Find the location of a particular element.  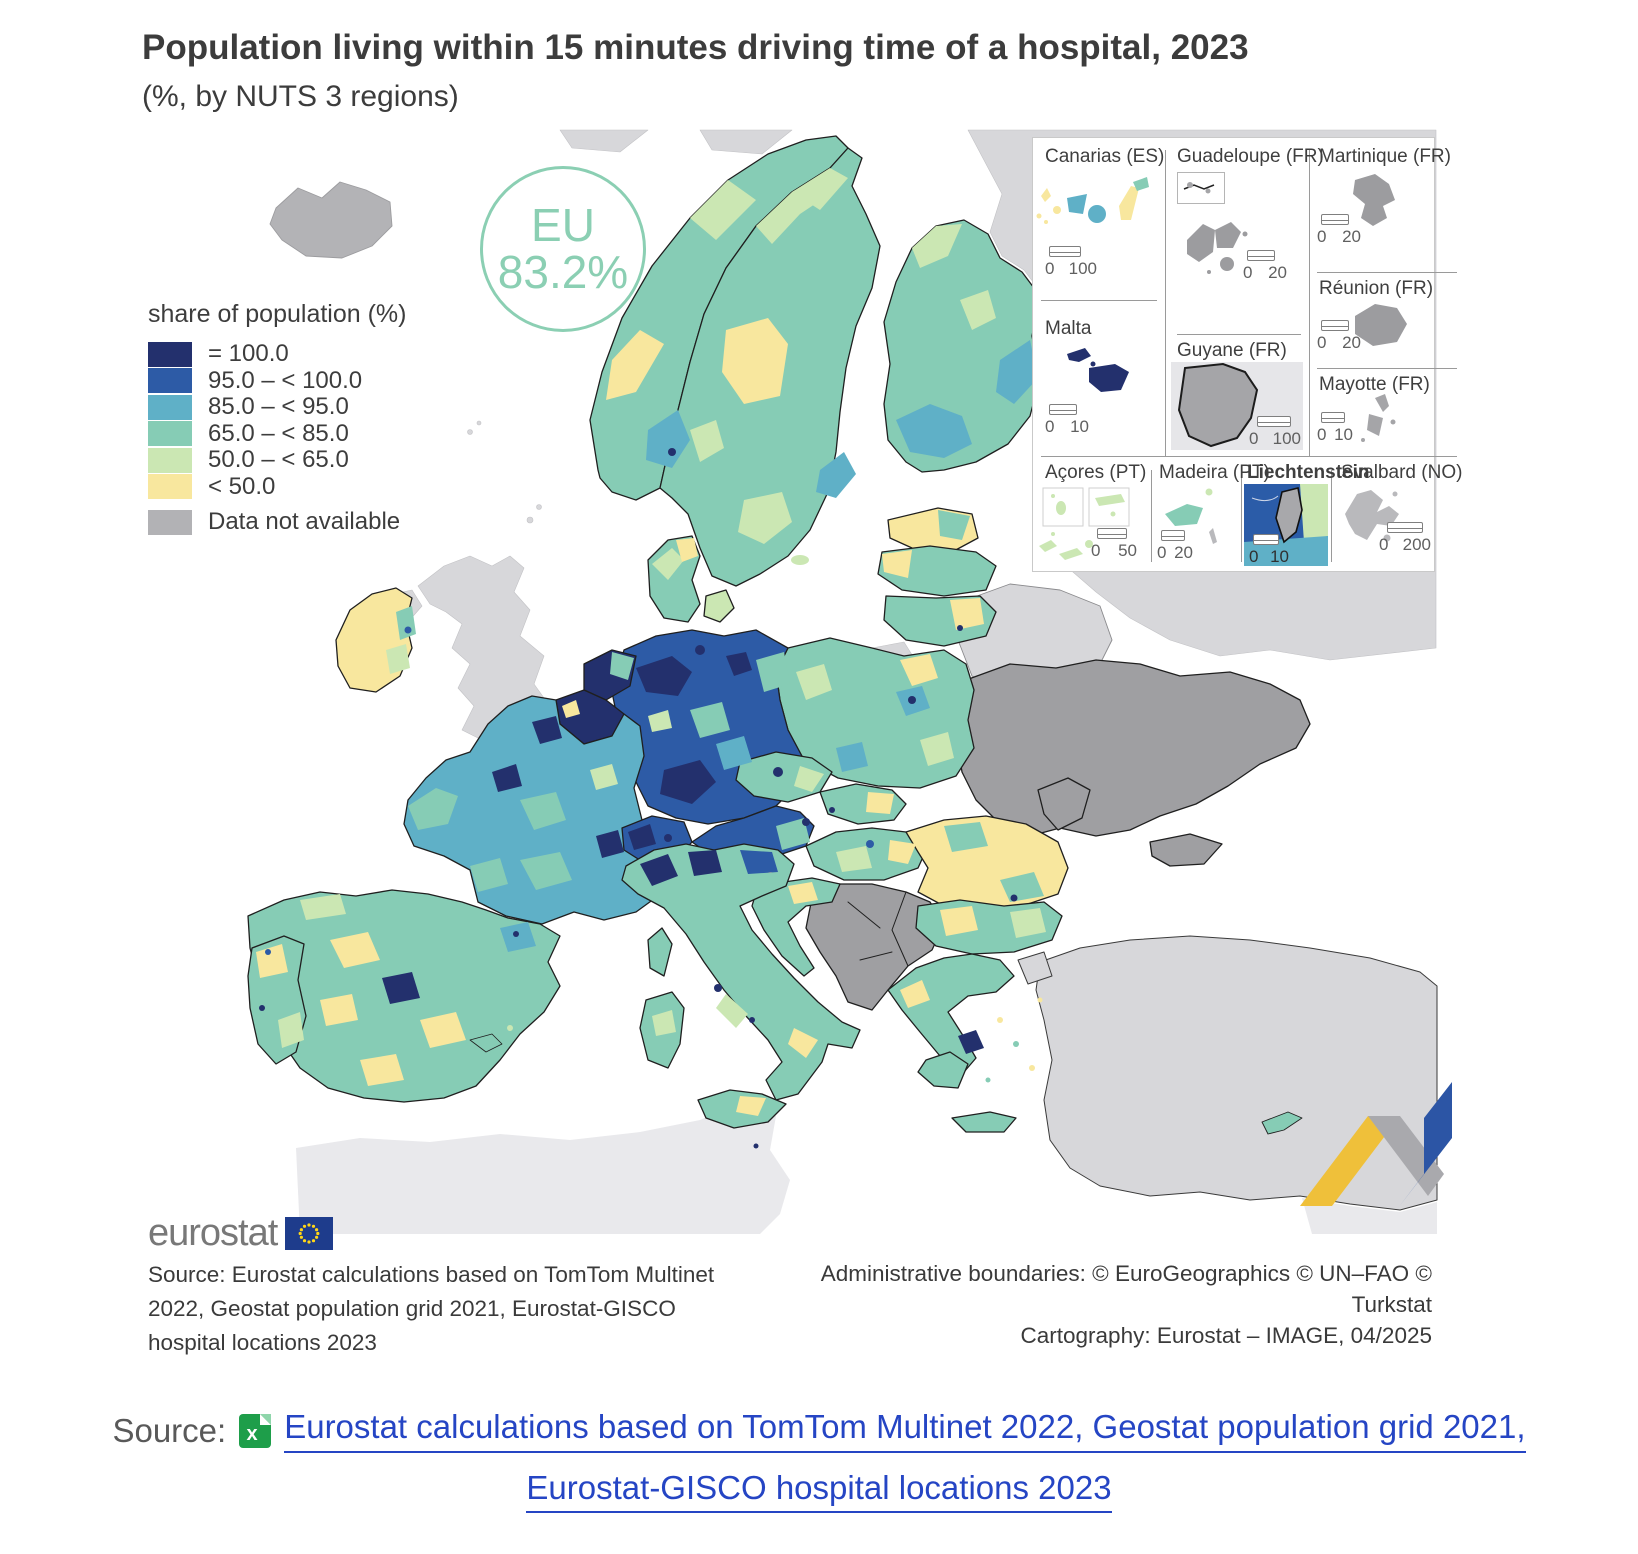

inset-guadeloupe: Guadeloupe (FR) 0 20 is located at coordinates (1244, 236).